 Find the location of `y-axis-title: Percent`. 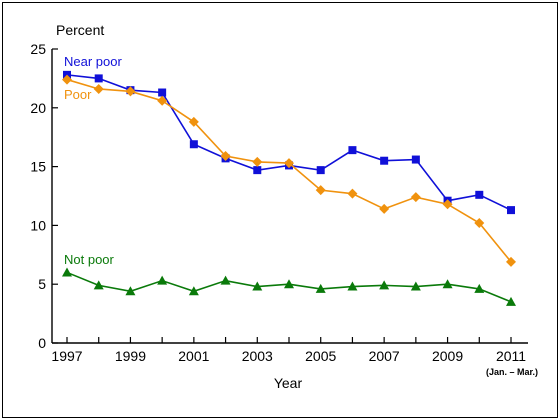

y-axis-title: Percent is located at coordinates (80, 30).